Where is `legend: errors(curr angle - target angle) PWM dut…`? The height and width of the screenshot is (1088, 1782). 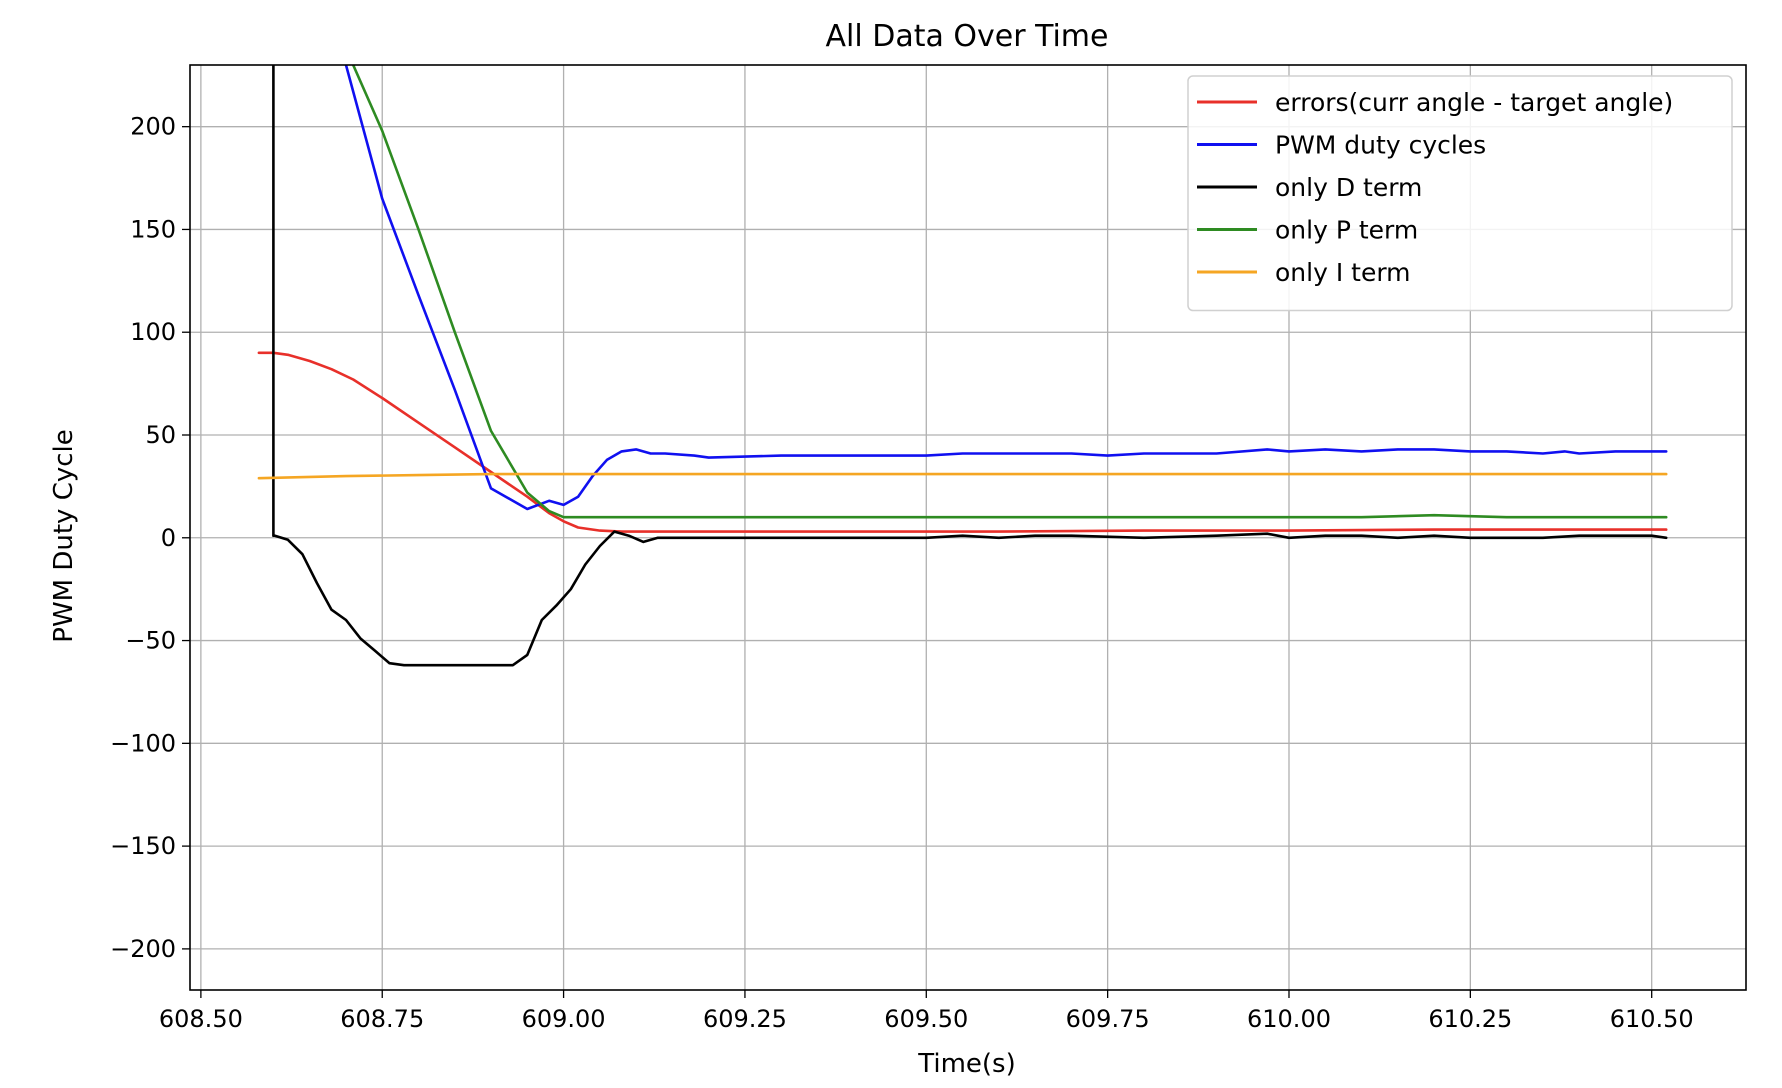 legend: errors(curr angle - target angle) PWM dut… is located at coordinates (1460, 193).